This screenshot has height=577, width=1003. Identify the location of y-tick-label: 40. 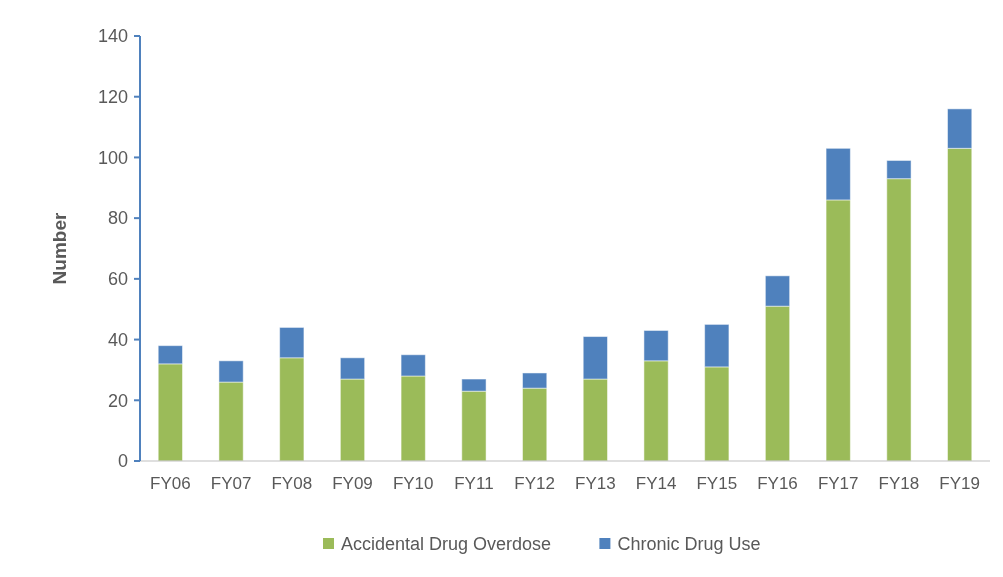
(117, 339).